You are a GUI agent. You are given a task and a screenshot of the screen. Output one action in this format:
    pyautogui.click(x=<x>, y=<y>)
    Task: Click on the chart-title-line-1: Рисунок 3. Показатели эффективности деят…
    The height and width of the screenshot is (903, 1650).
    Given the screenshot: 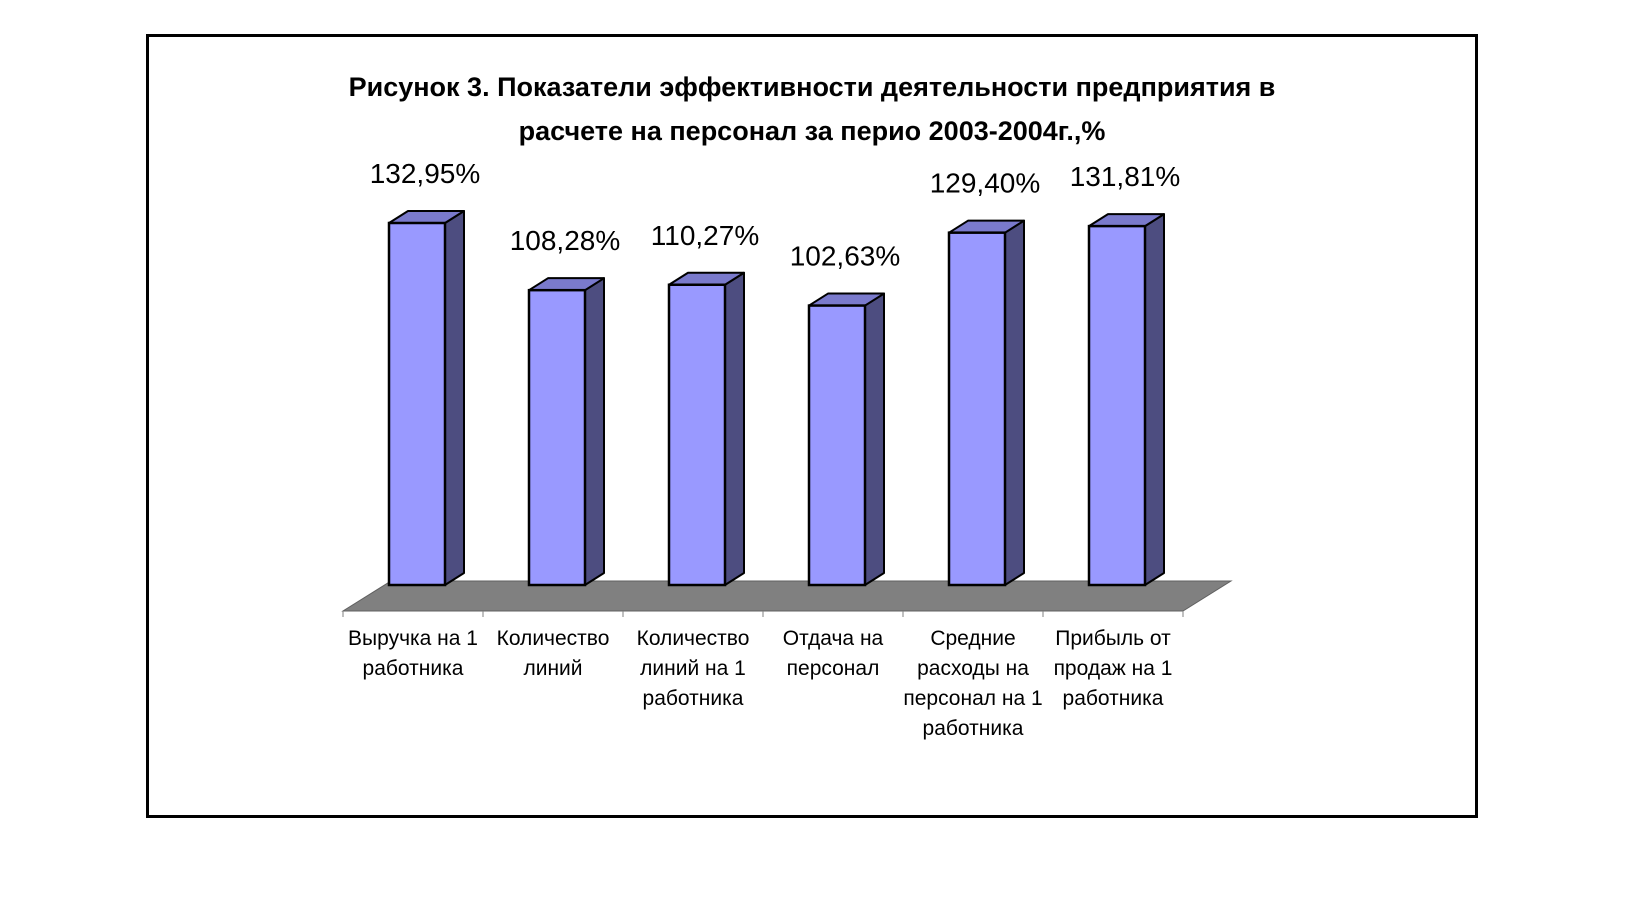 What is the action you would take?
    pyautogui.click(x=812, y=87)
    